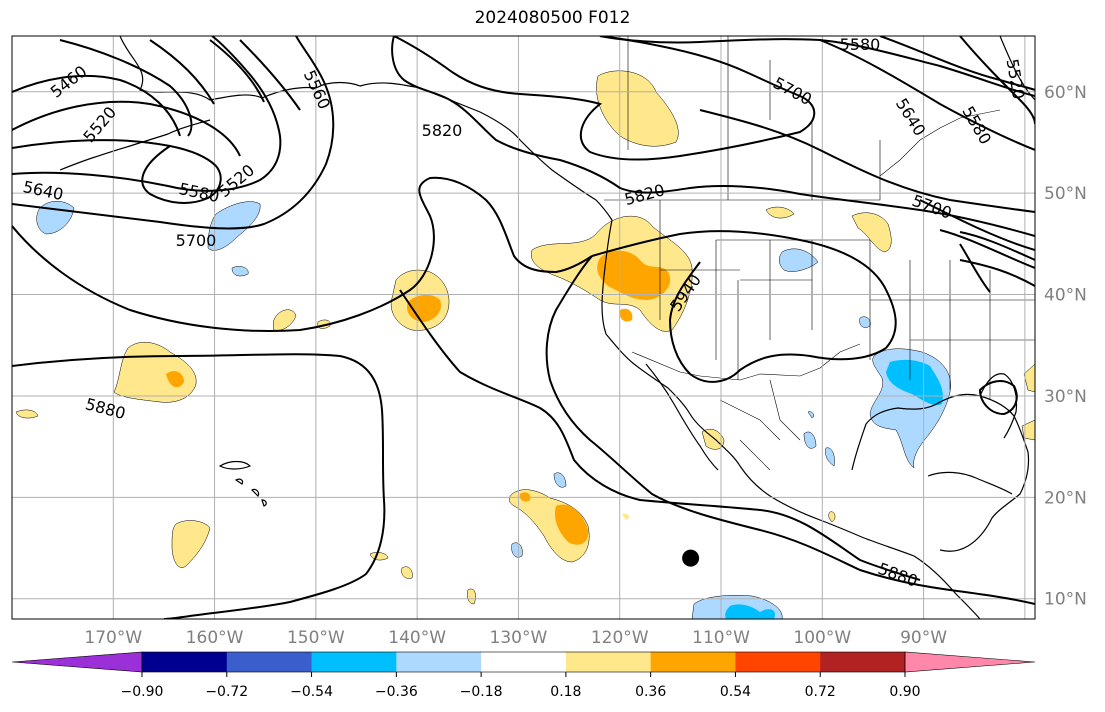 This screenshot has height=712, width=1105. Describe the element at coordinates (43, 190) in the screenshot. I see `contour-label: 5640` at that location.